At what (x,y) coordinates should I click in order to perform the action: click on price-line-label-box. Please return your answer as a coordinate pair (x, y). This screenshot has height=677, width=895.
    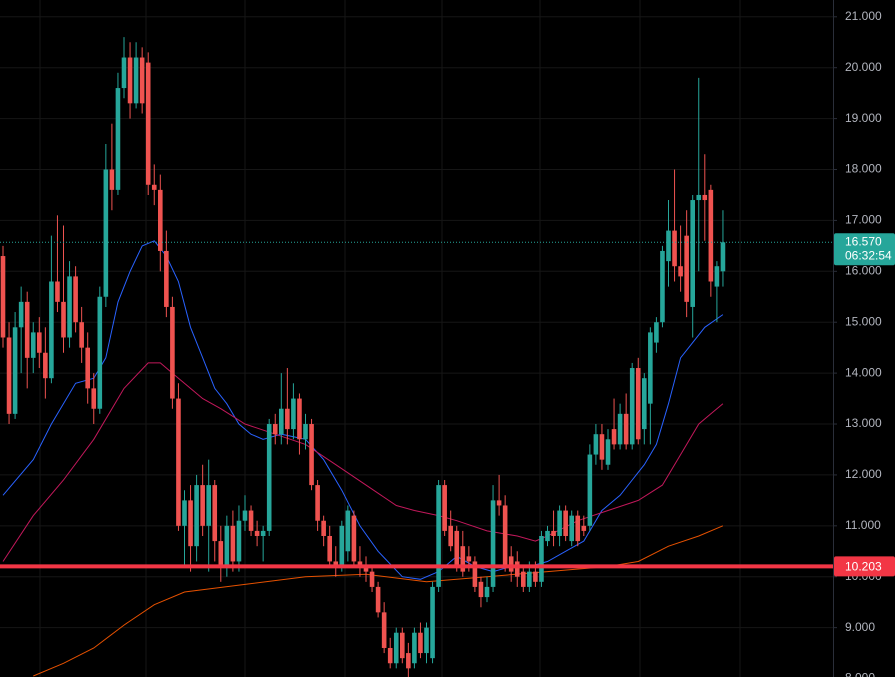
    Looking at the image, I should click on (864, 566).